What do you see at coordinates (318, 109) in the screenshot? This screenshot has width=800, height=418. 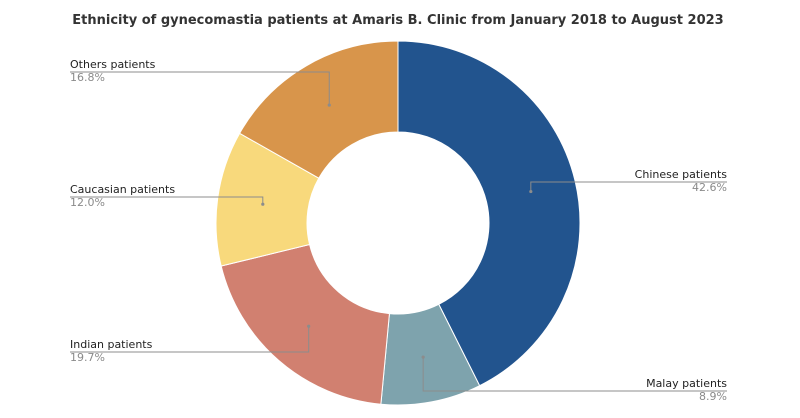 I see `slice-others-patients` at bounding box center [318, 109].